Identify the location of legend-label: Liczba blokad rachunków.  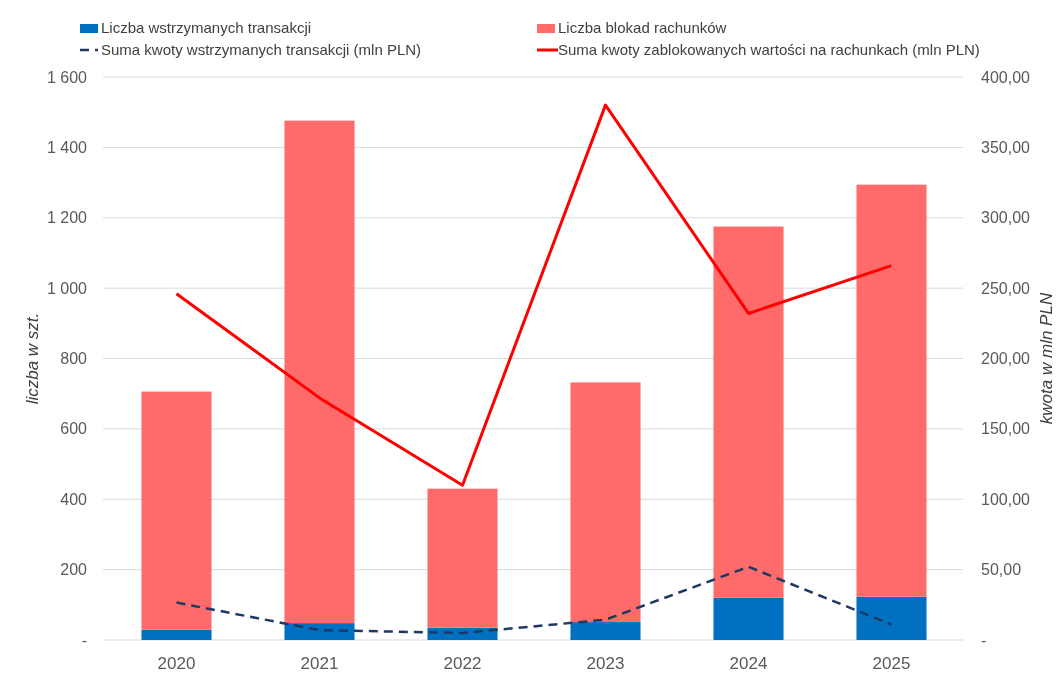
(642, 28).